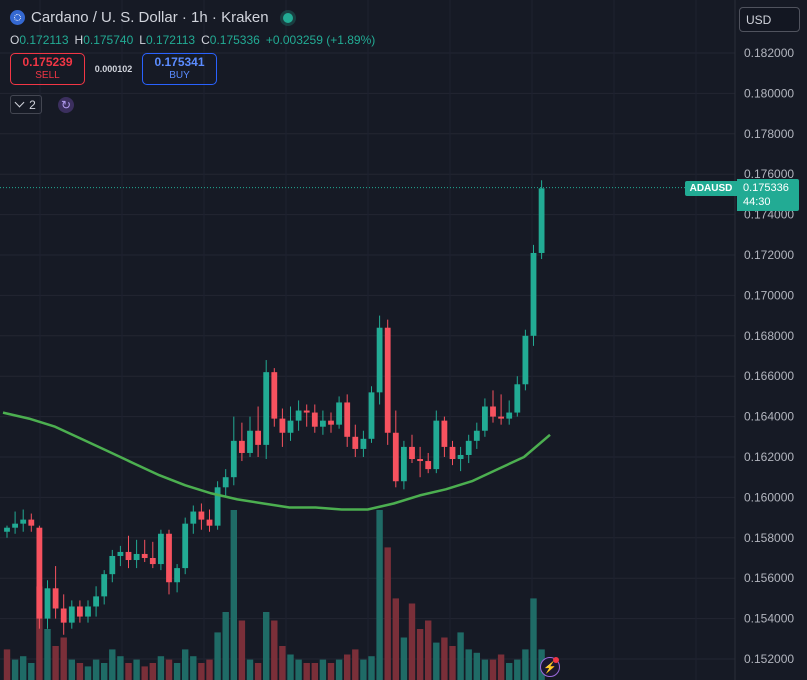 Image resolution: width=807 pixels, height=680 pixels. What do you see at coordinates (769, 457) in the screenshot?
I see `price-tick-label: 0.162000` at bounding box center [769, 457].